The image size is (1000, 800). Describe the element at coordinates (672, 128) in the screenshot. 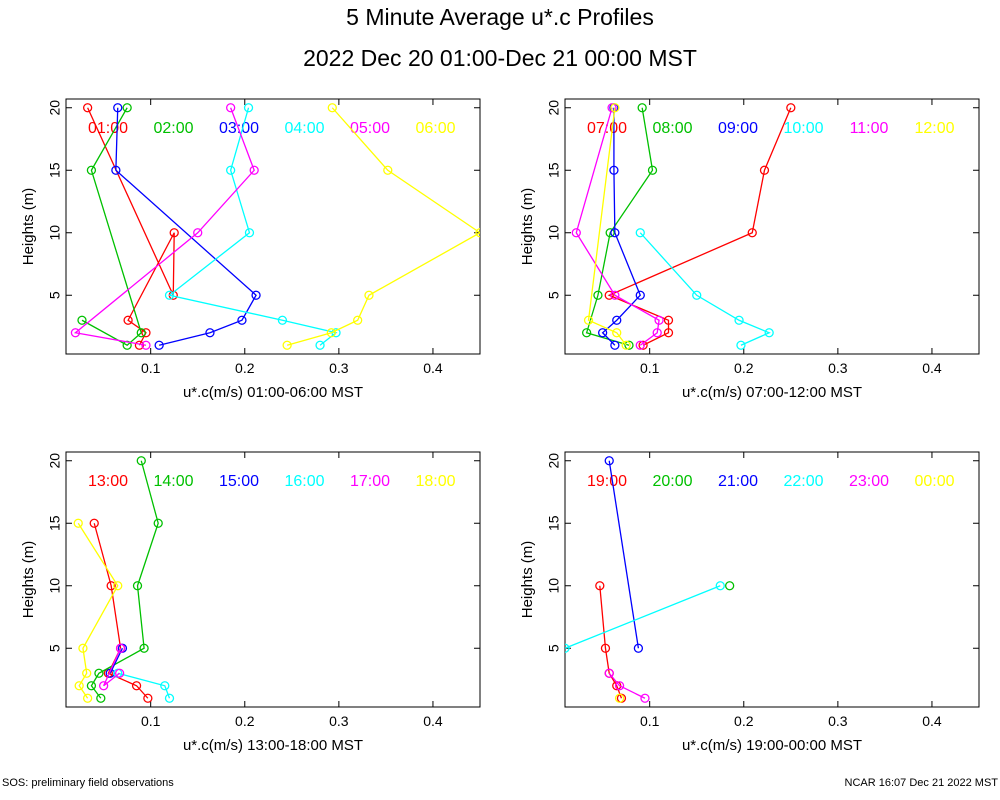

I see `legend-label: 08:00` at that location.